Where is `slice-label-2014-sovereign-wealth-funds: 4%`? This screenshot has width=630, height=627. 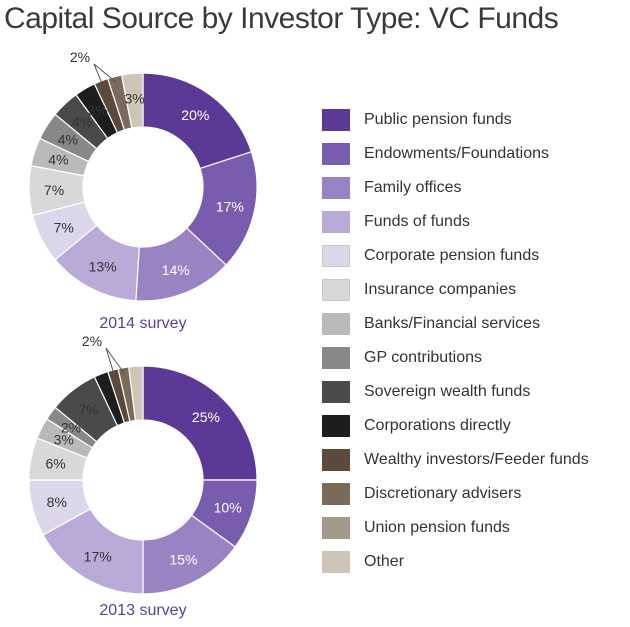
slice-label-2014-sovereign-wealth-funds: 4% is located at coordinates (82, 122).